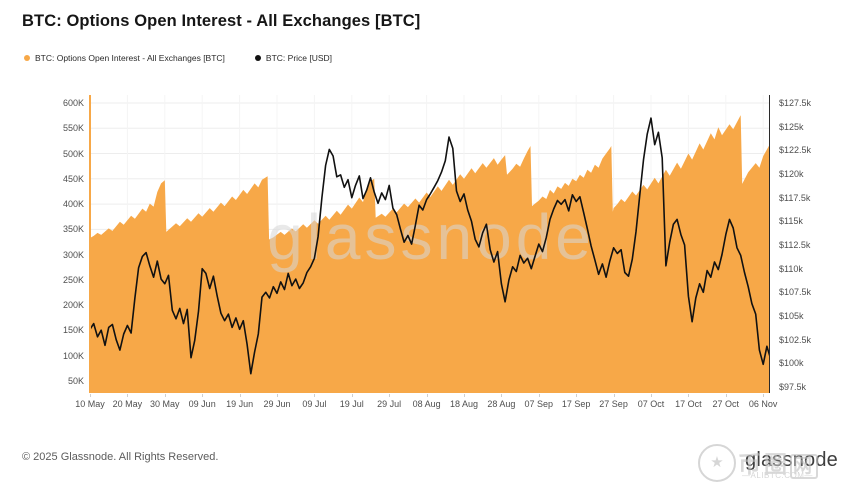  I want to click on y-left-tick: 350K, so click(73, 229).